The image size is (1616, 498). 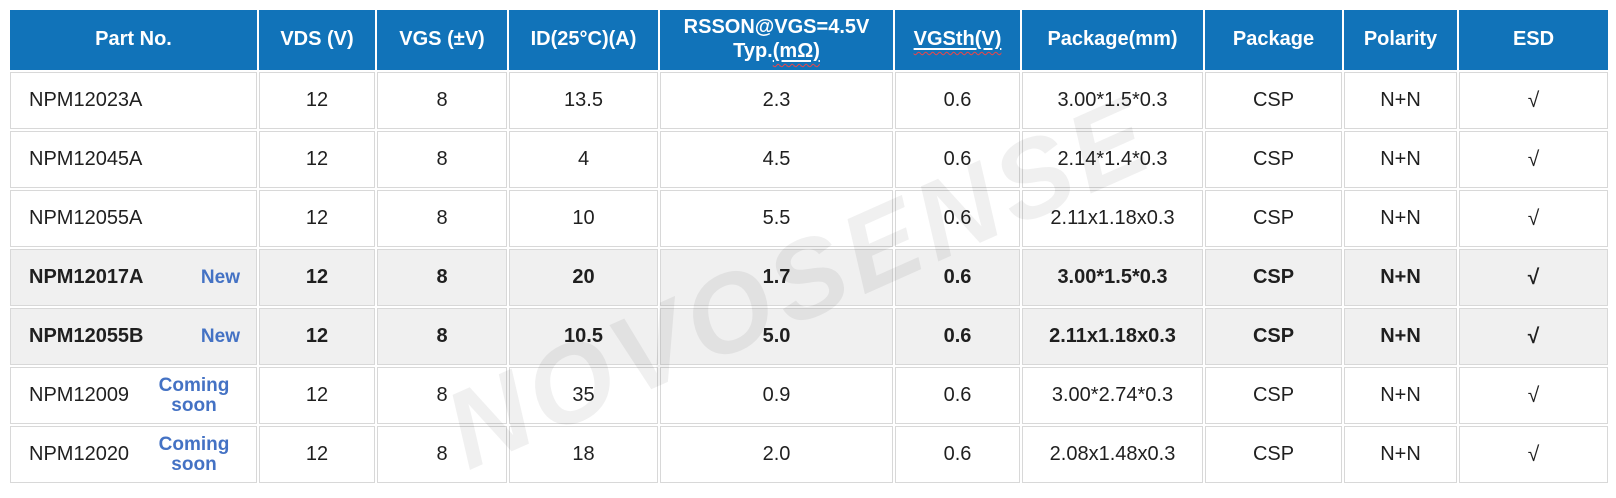 What do you see at coordinates (776, 159) in the screenshot?
I see `rsson-cell: 4.5` at bounding box center [776, 159].